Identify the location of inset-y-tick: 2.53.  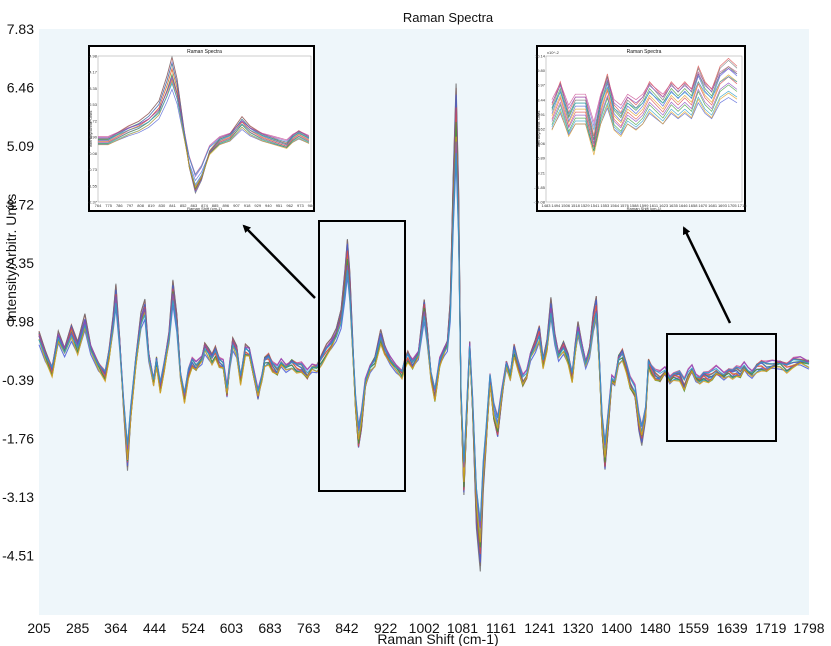
(93, 104).